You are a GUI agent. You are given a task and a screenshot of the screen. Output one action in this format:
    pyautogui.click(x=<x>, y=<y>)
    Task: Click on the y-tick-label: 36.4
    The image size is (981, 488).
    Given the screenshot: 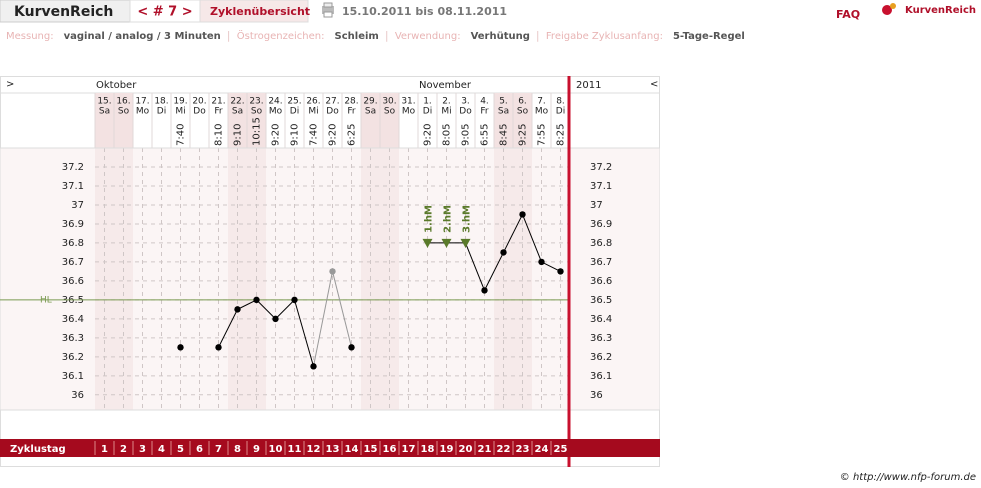 What is the action you would take?
    pyautogui.click(x=73, y=319)
    